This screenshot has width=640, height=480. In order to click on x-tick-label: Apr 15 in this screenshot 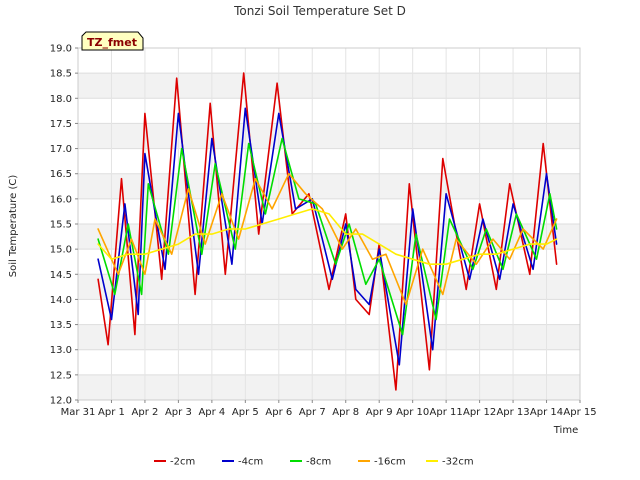, I will do `click(579, 412)`.